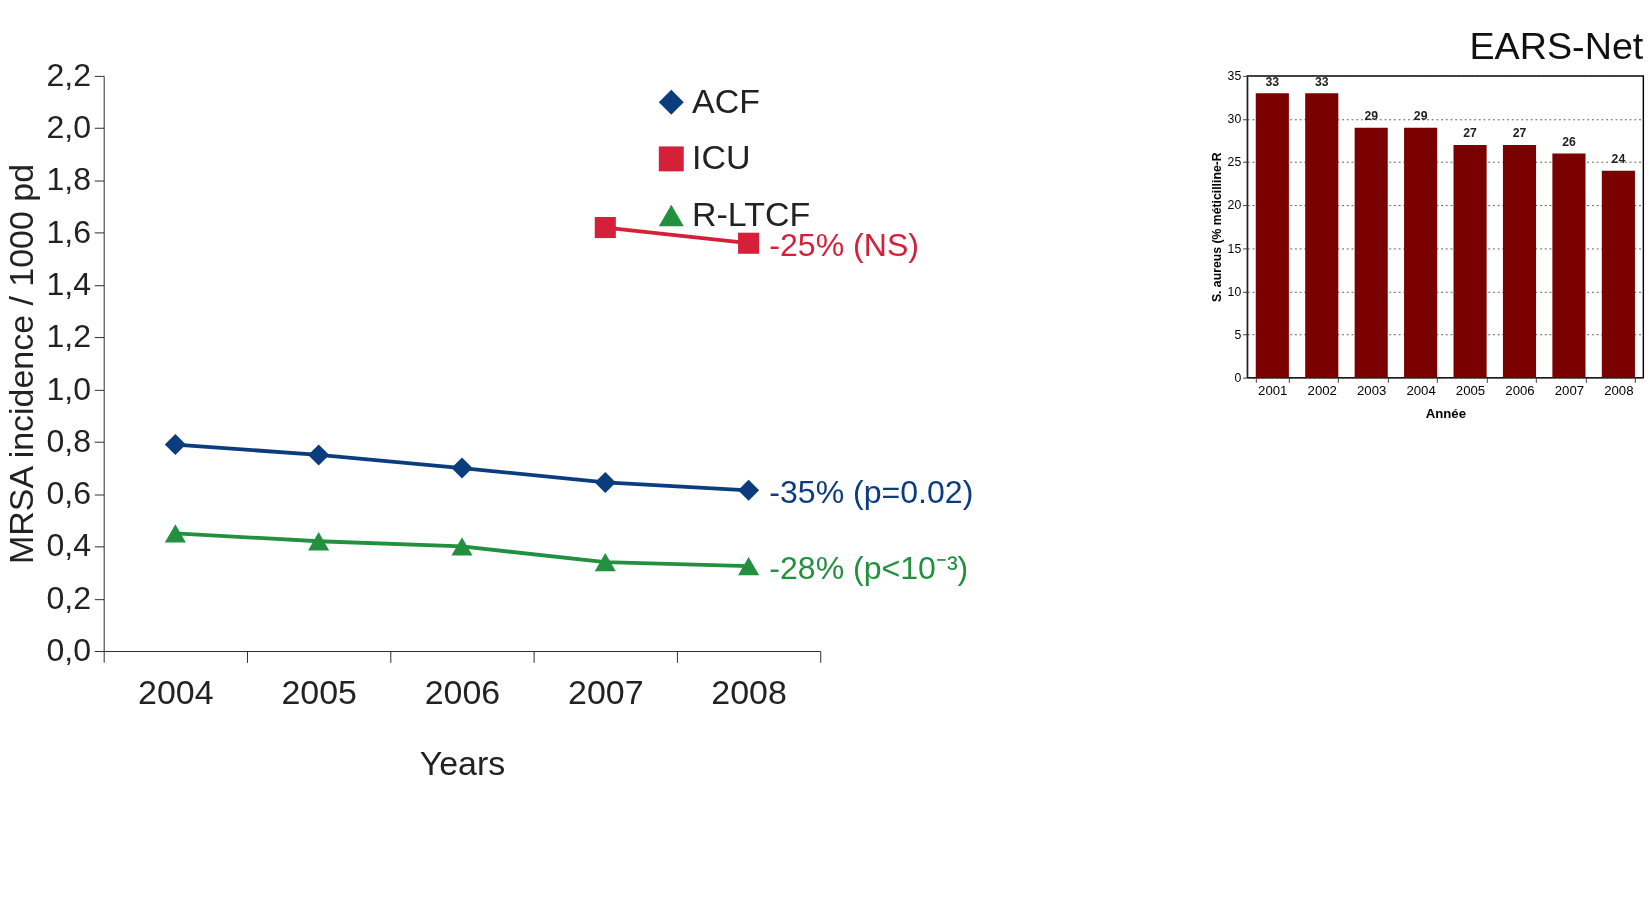 This screenshot has width=1649, height=918. What do you see at coordinates (68, 597) in the screenshot?
I see `y-tick-label: 0,2` at bounding box center [68, 597].